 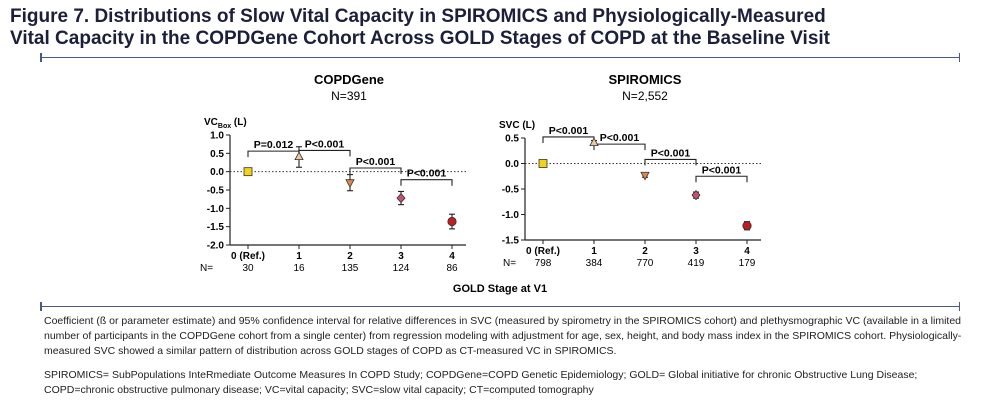 What do you see at coordinates (274, 145) in the screenshot?
I see `comparison-p-value: P=0.012` at bounding box center [274, 145].